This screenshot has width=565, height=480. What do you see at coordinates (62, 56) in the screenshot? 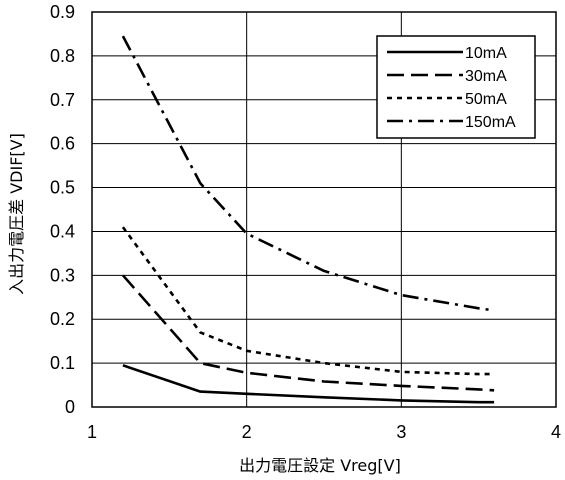
I see `y-tick-label: 0.8` at bounding box center [62, 56].